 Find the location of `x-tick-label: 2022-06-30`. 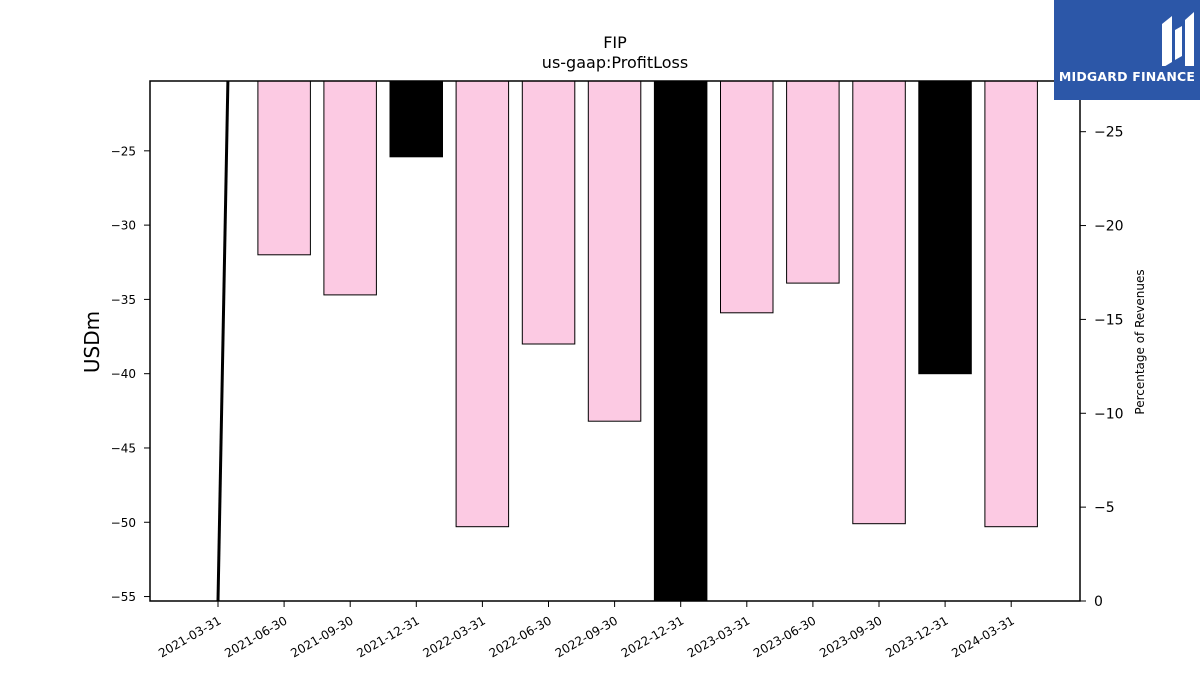

x-tick-label: 2022-06-30 is located at coordinates (520, 636).